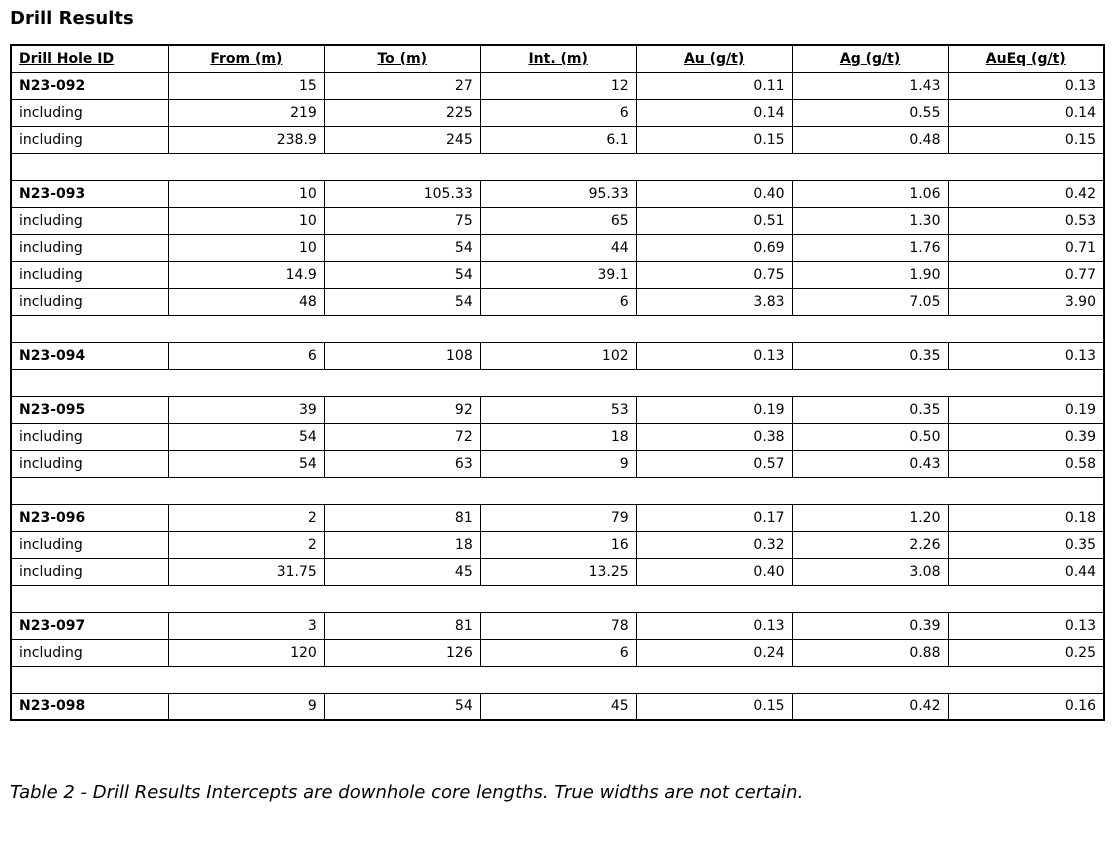 The height and width of the screenshot is (847, 1114). Describe the element at coordinates (1026, 112) in the screenshot. I see `aueq-value: 0.14` at that location.